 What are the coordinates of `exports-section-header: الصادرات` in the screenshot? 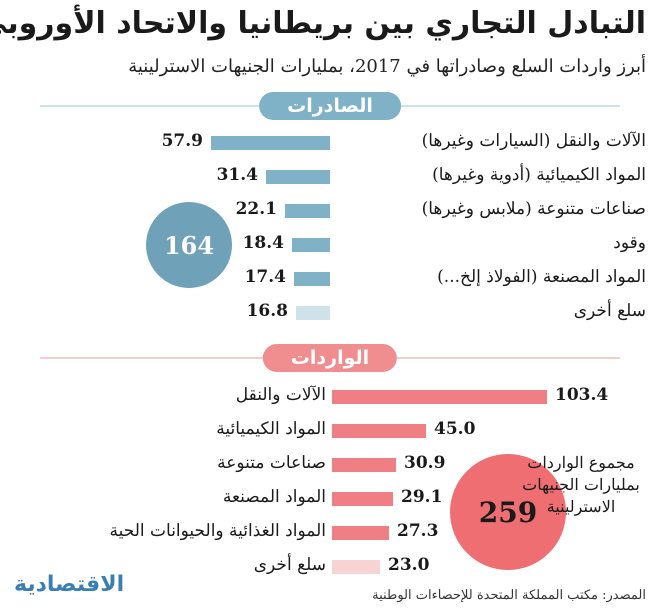 It's located at (330, 106).